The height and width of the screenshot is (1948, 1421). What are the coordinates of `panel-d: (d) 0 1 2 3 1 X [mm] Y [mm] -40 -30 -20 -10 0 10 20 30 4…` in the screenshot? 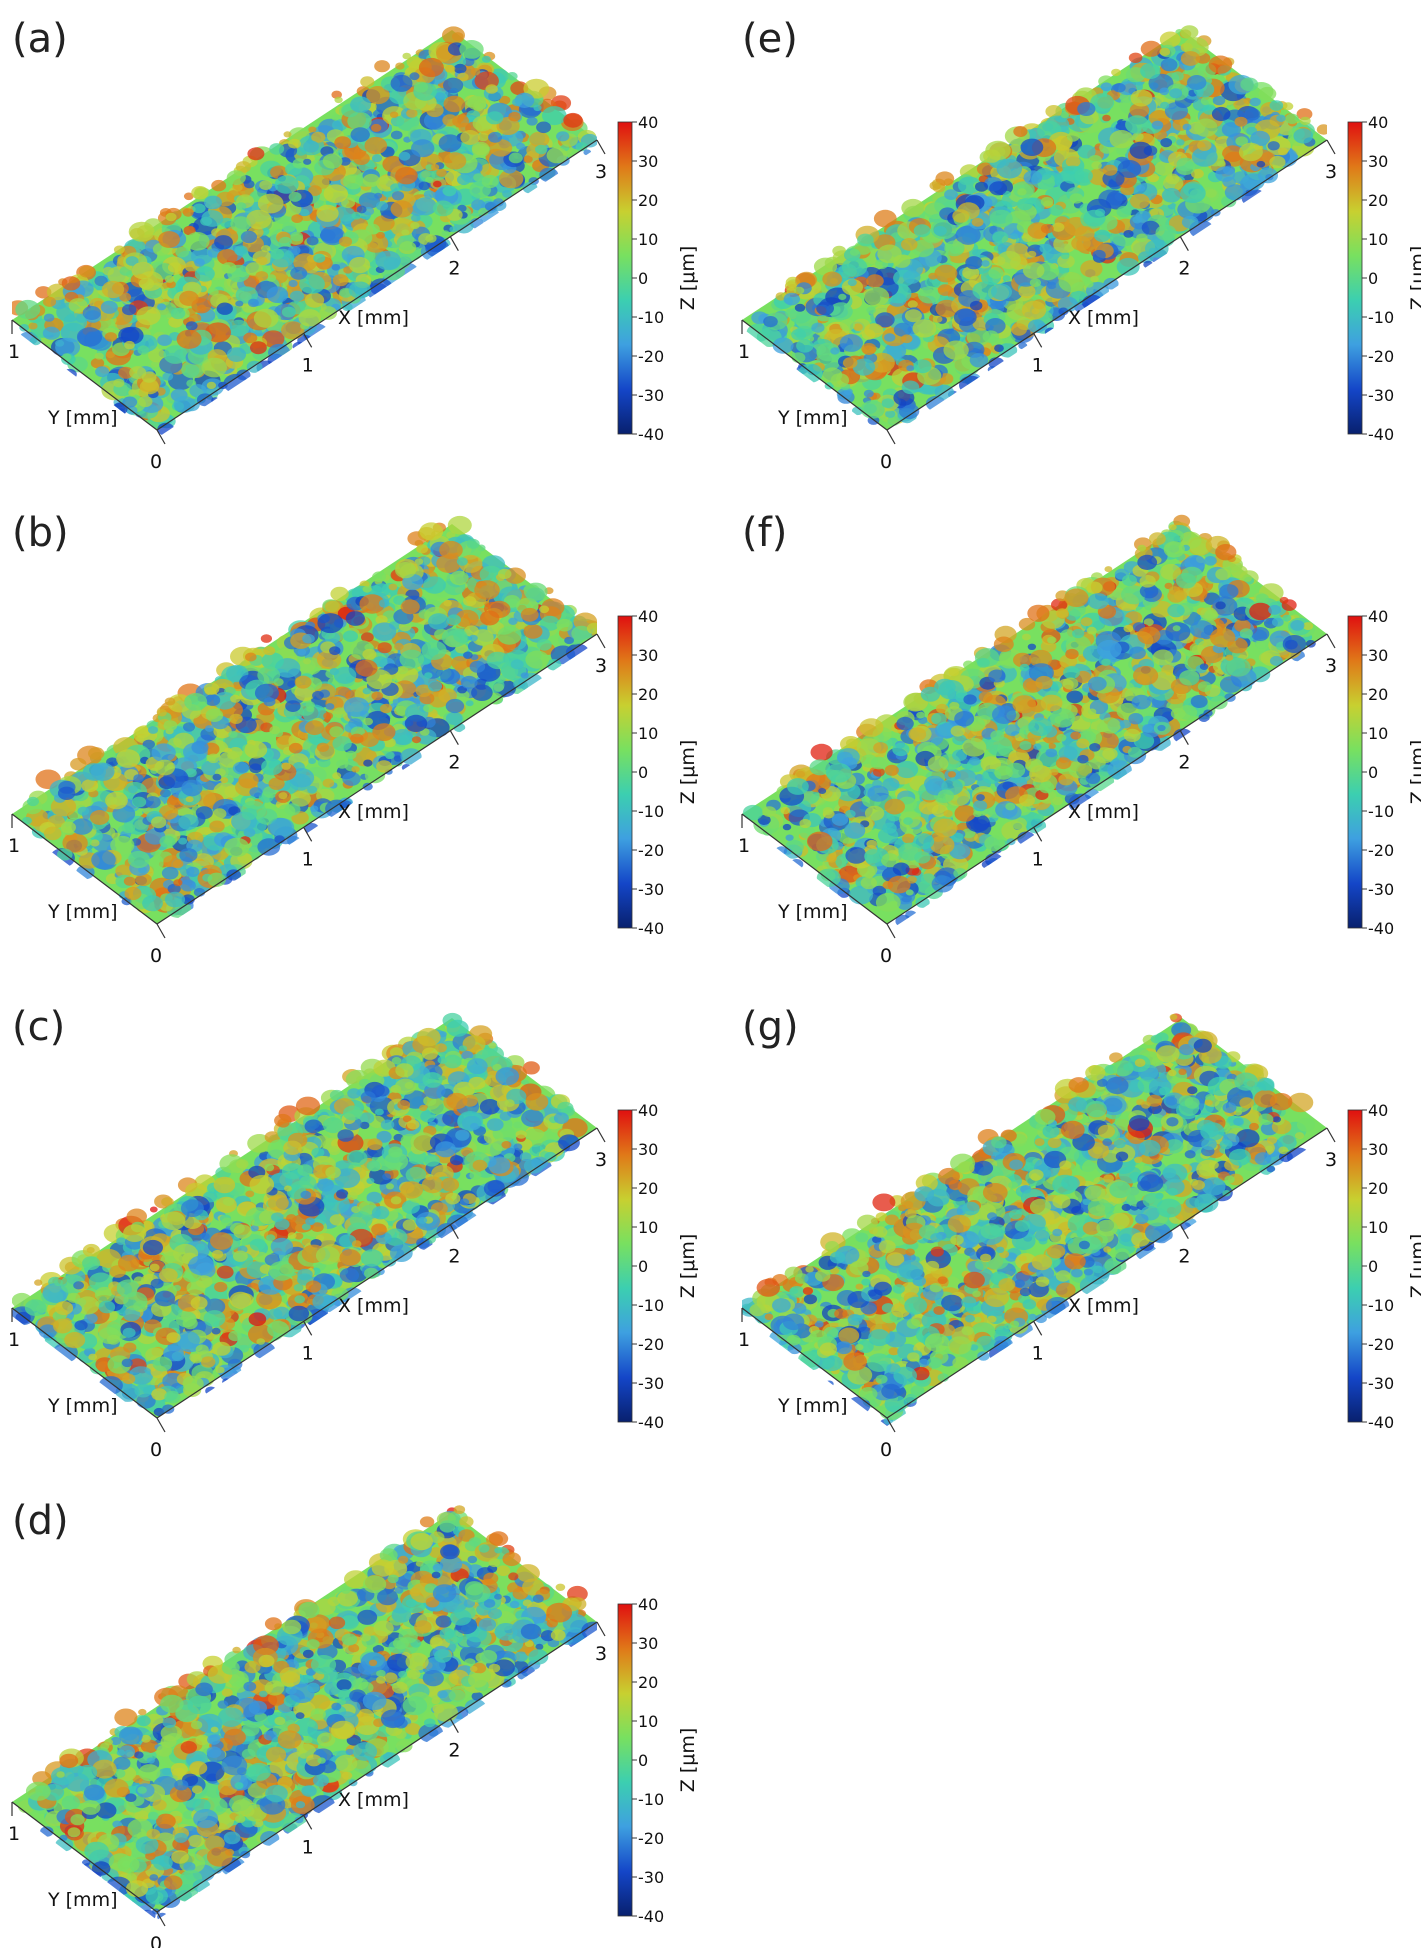 It's located at (353, 1723).